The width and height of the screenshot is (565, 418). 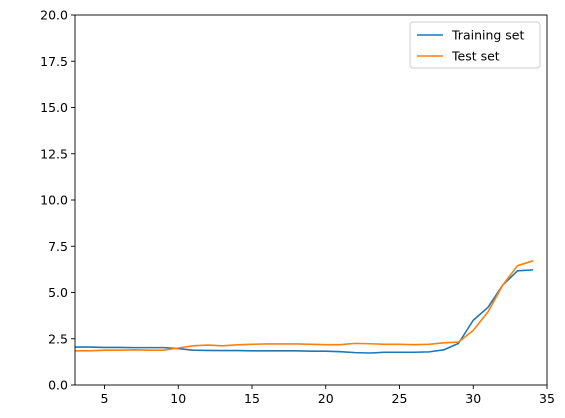 I want to click on x-tick-label: 15, so click(x=252, y=398).